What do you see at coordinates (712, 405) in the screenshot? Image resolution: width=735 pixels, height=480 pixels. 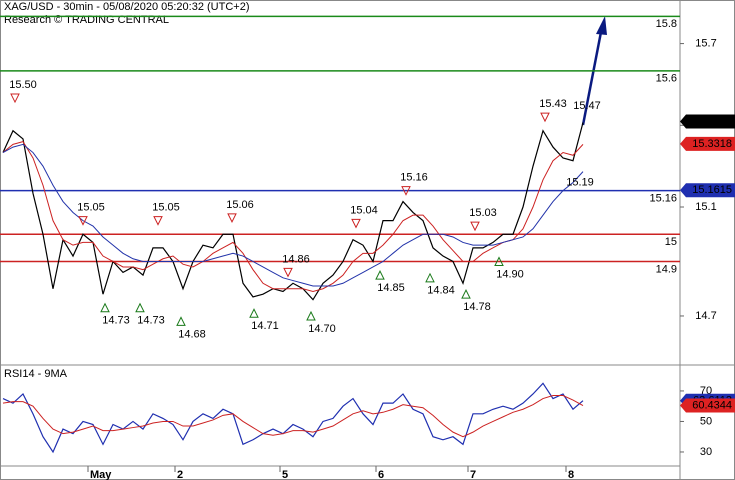 I see `price-box-label: 60.4344` at bounding box center [712, 405].